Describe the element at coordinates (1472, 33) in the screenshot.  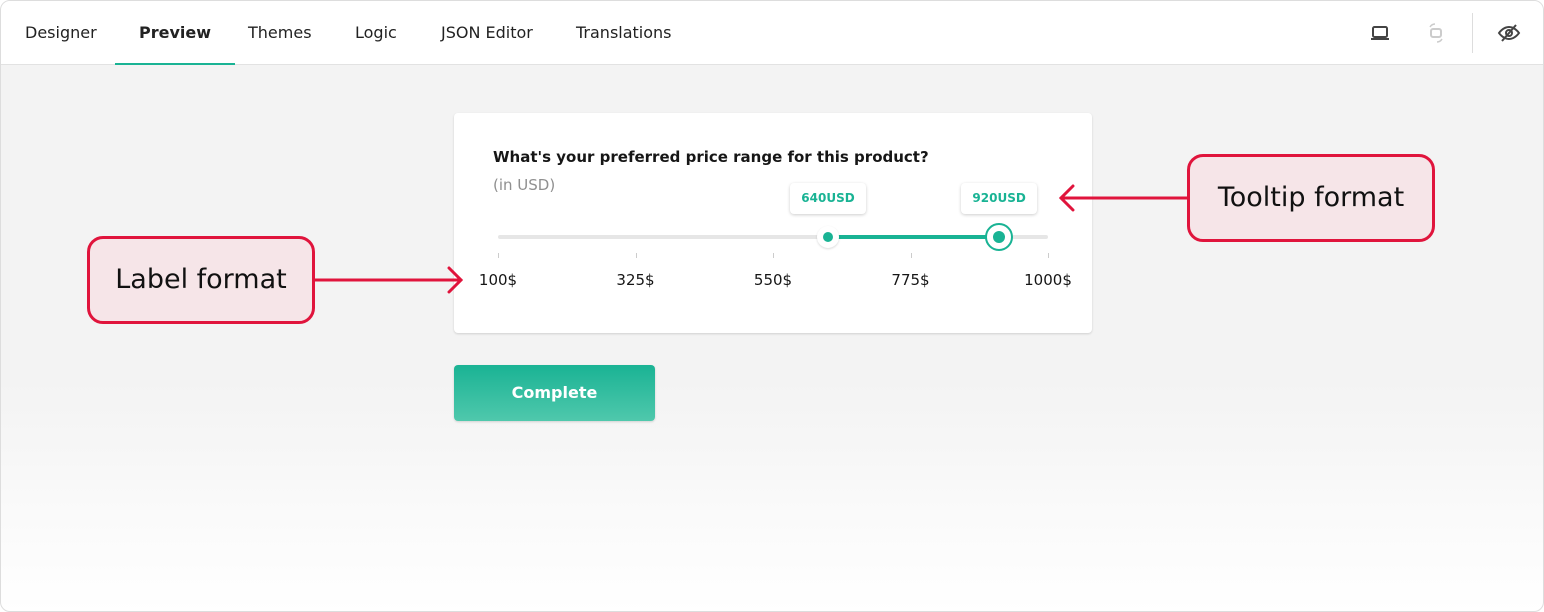
I see `divider` at that location.